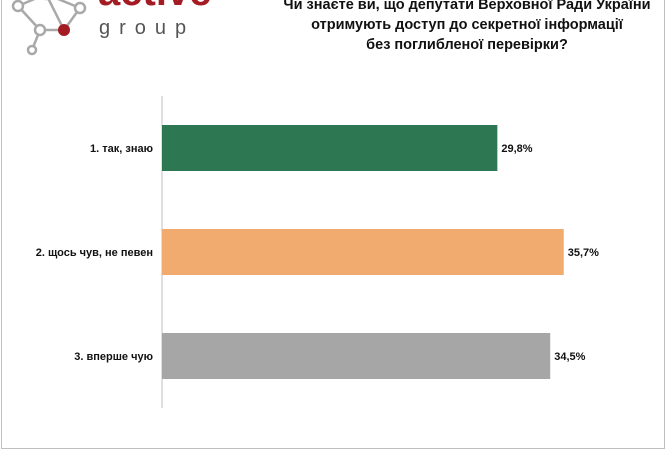 The width and height of the screenshot is (667, 450). What do you see at coordinates (467, 25) in the screenshot?
I see `title-line-2: отримують доступ до секретної інформації` at bounding box center [467, 25].